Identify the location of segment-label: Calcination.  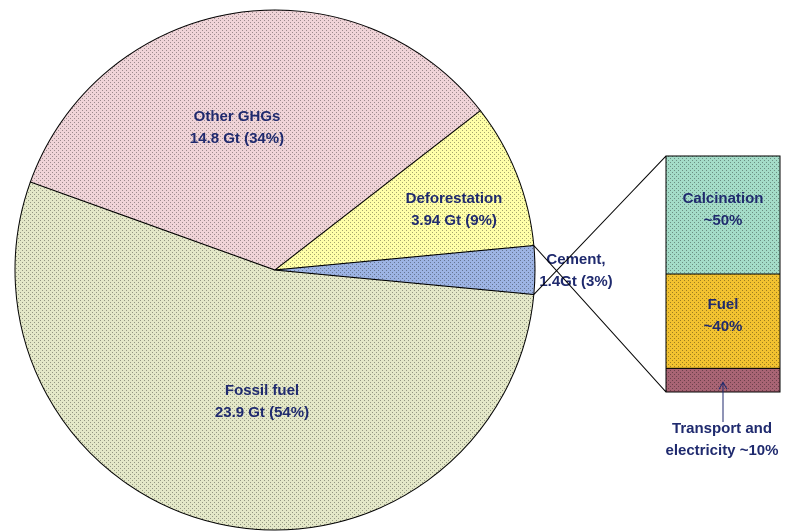
(723, 198).